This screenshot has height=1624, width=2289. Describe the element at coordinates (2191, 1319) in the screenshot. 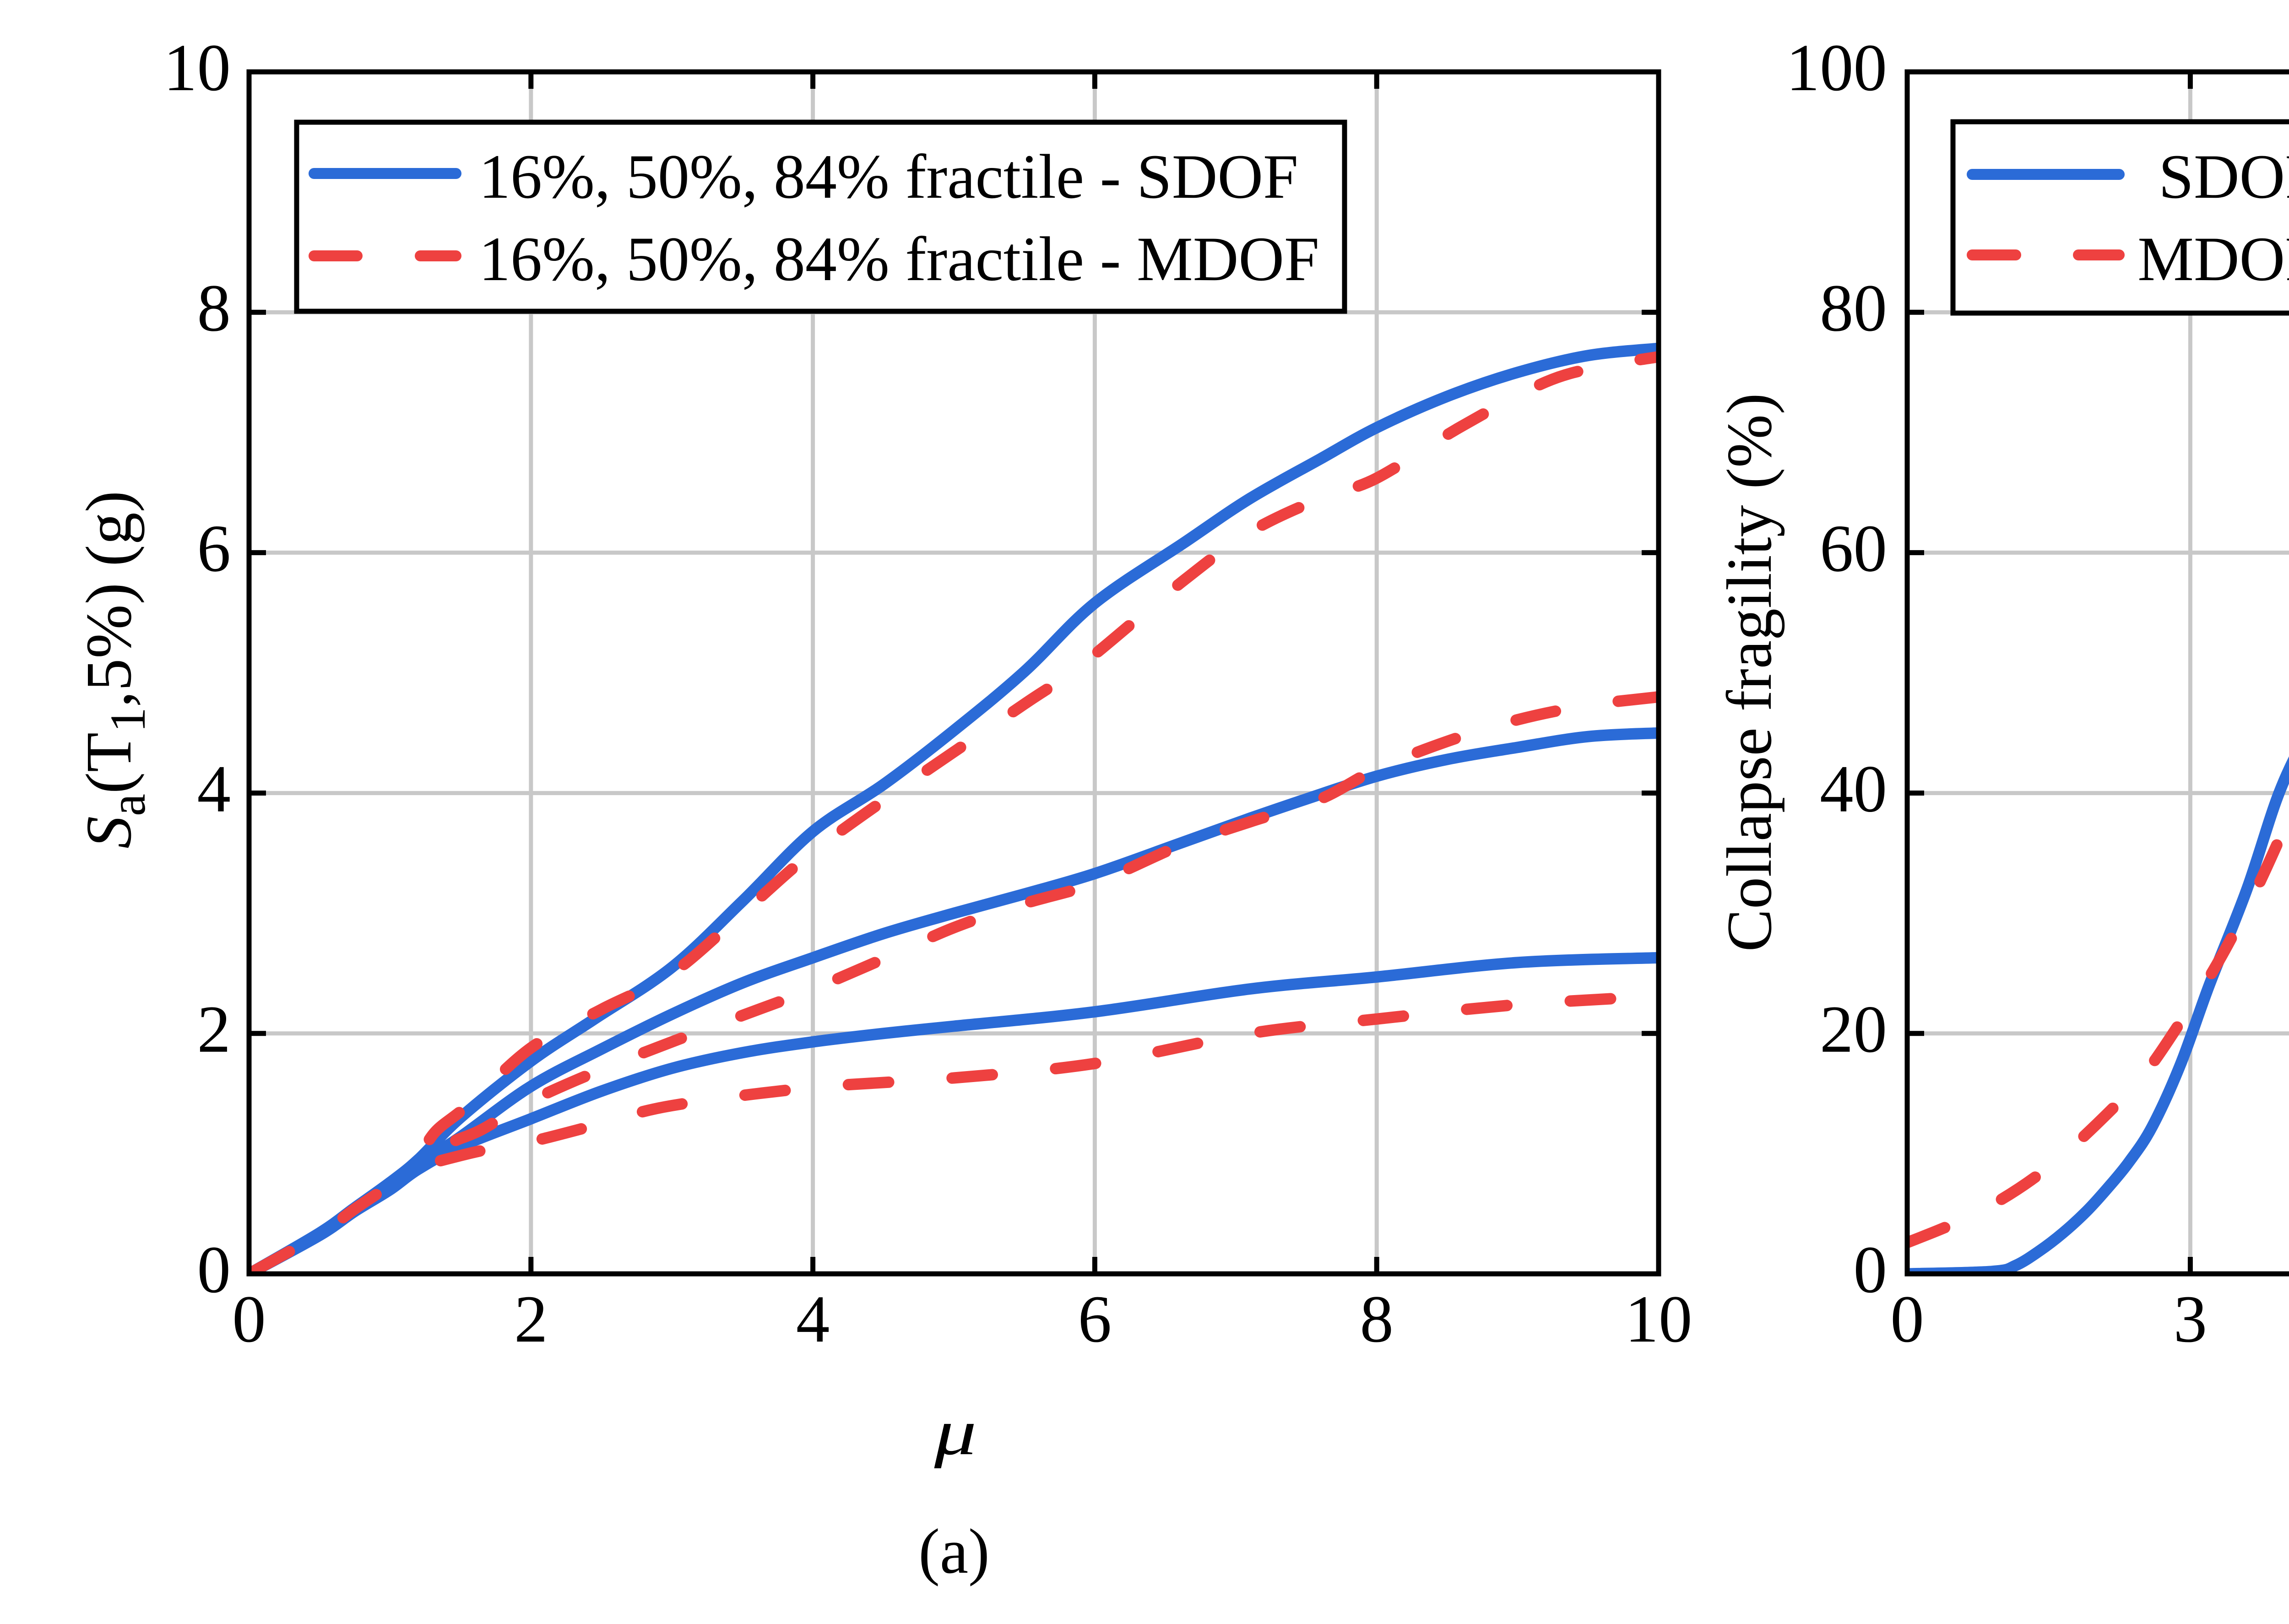

I see `svg-text: 3` at that location.